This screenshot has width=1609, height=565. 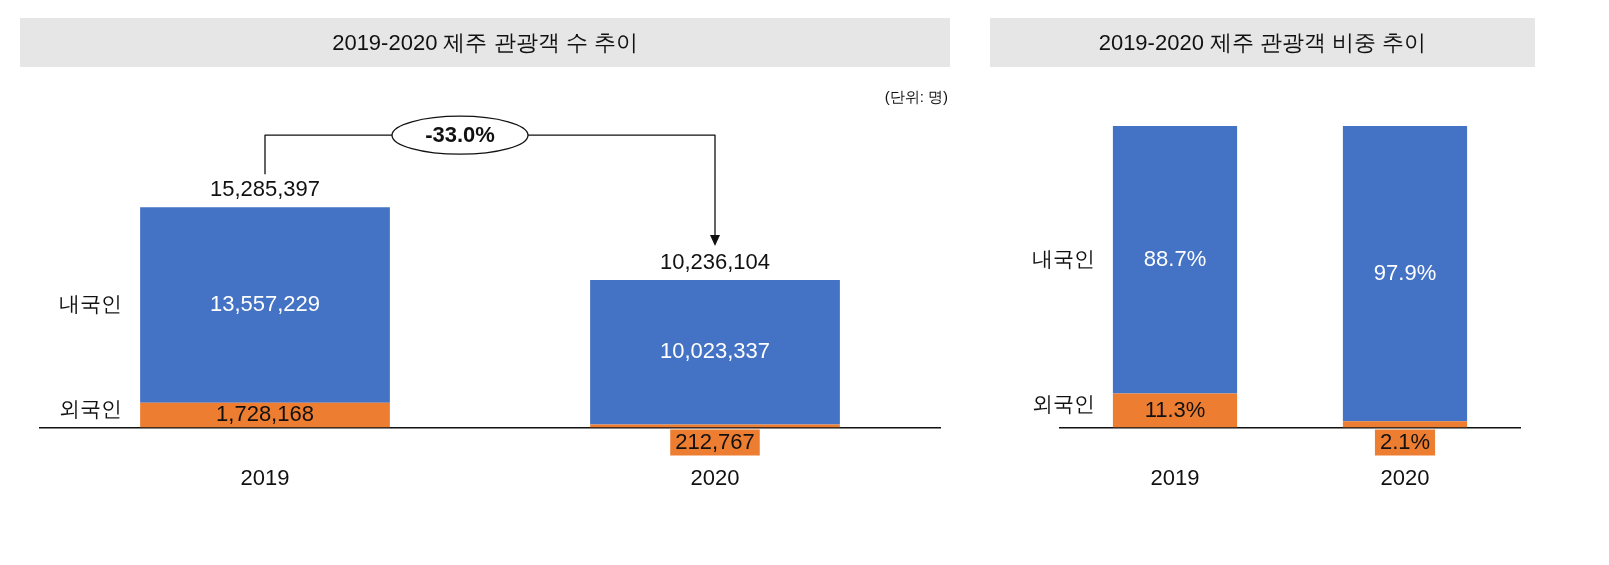 What do you see at coordinates (1405, 272) in the screenshot?
I see `data-label: 97.9%` at bounding box center [1405, 272].